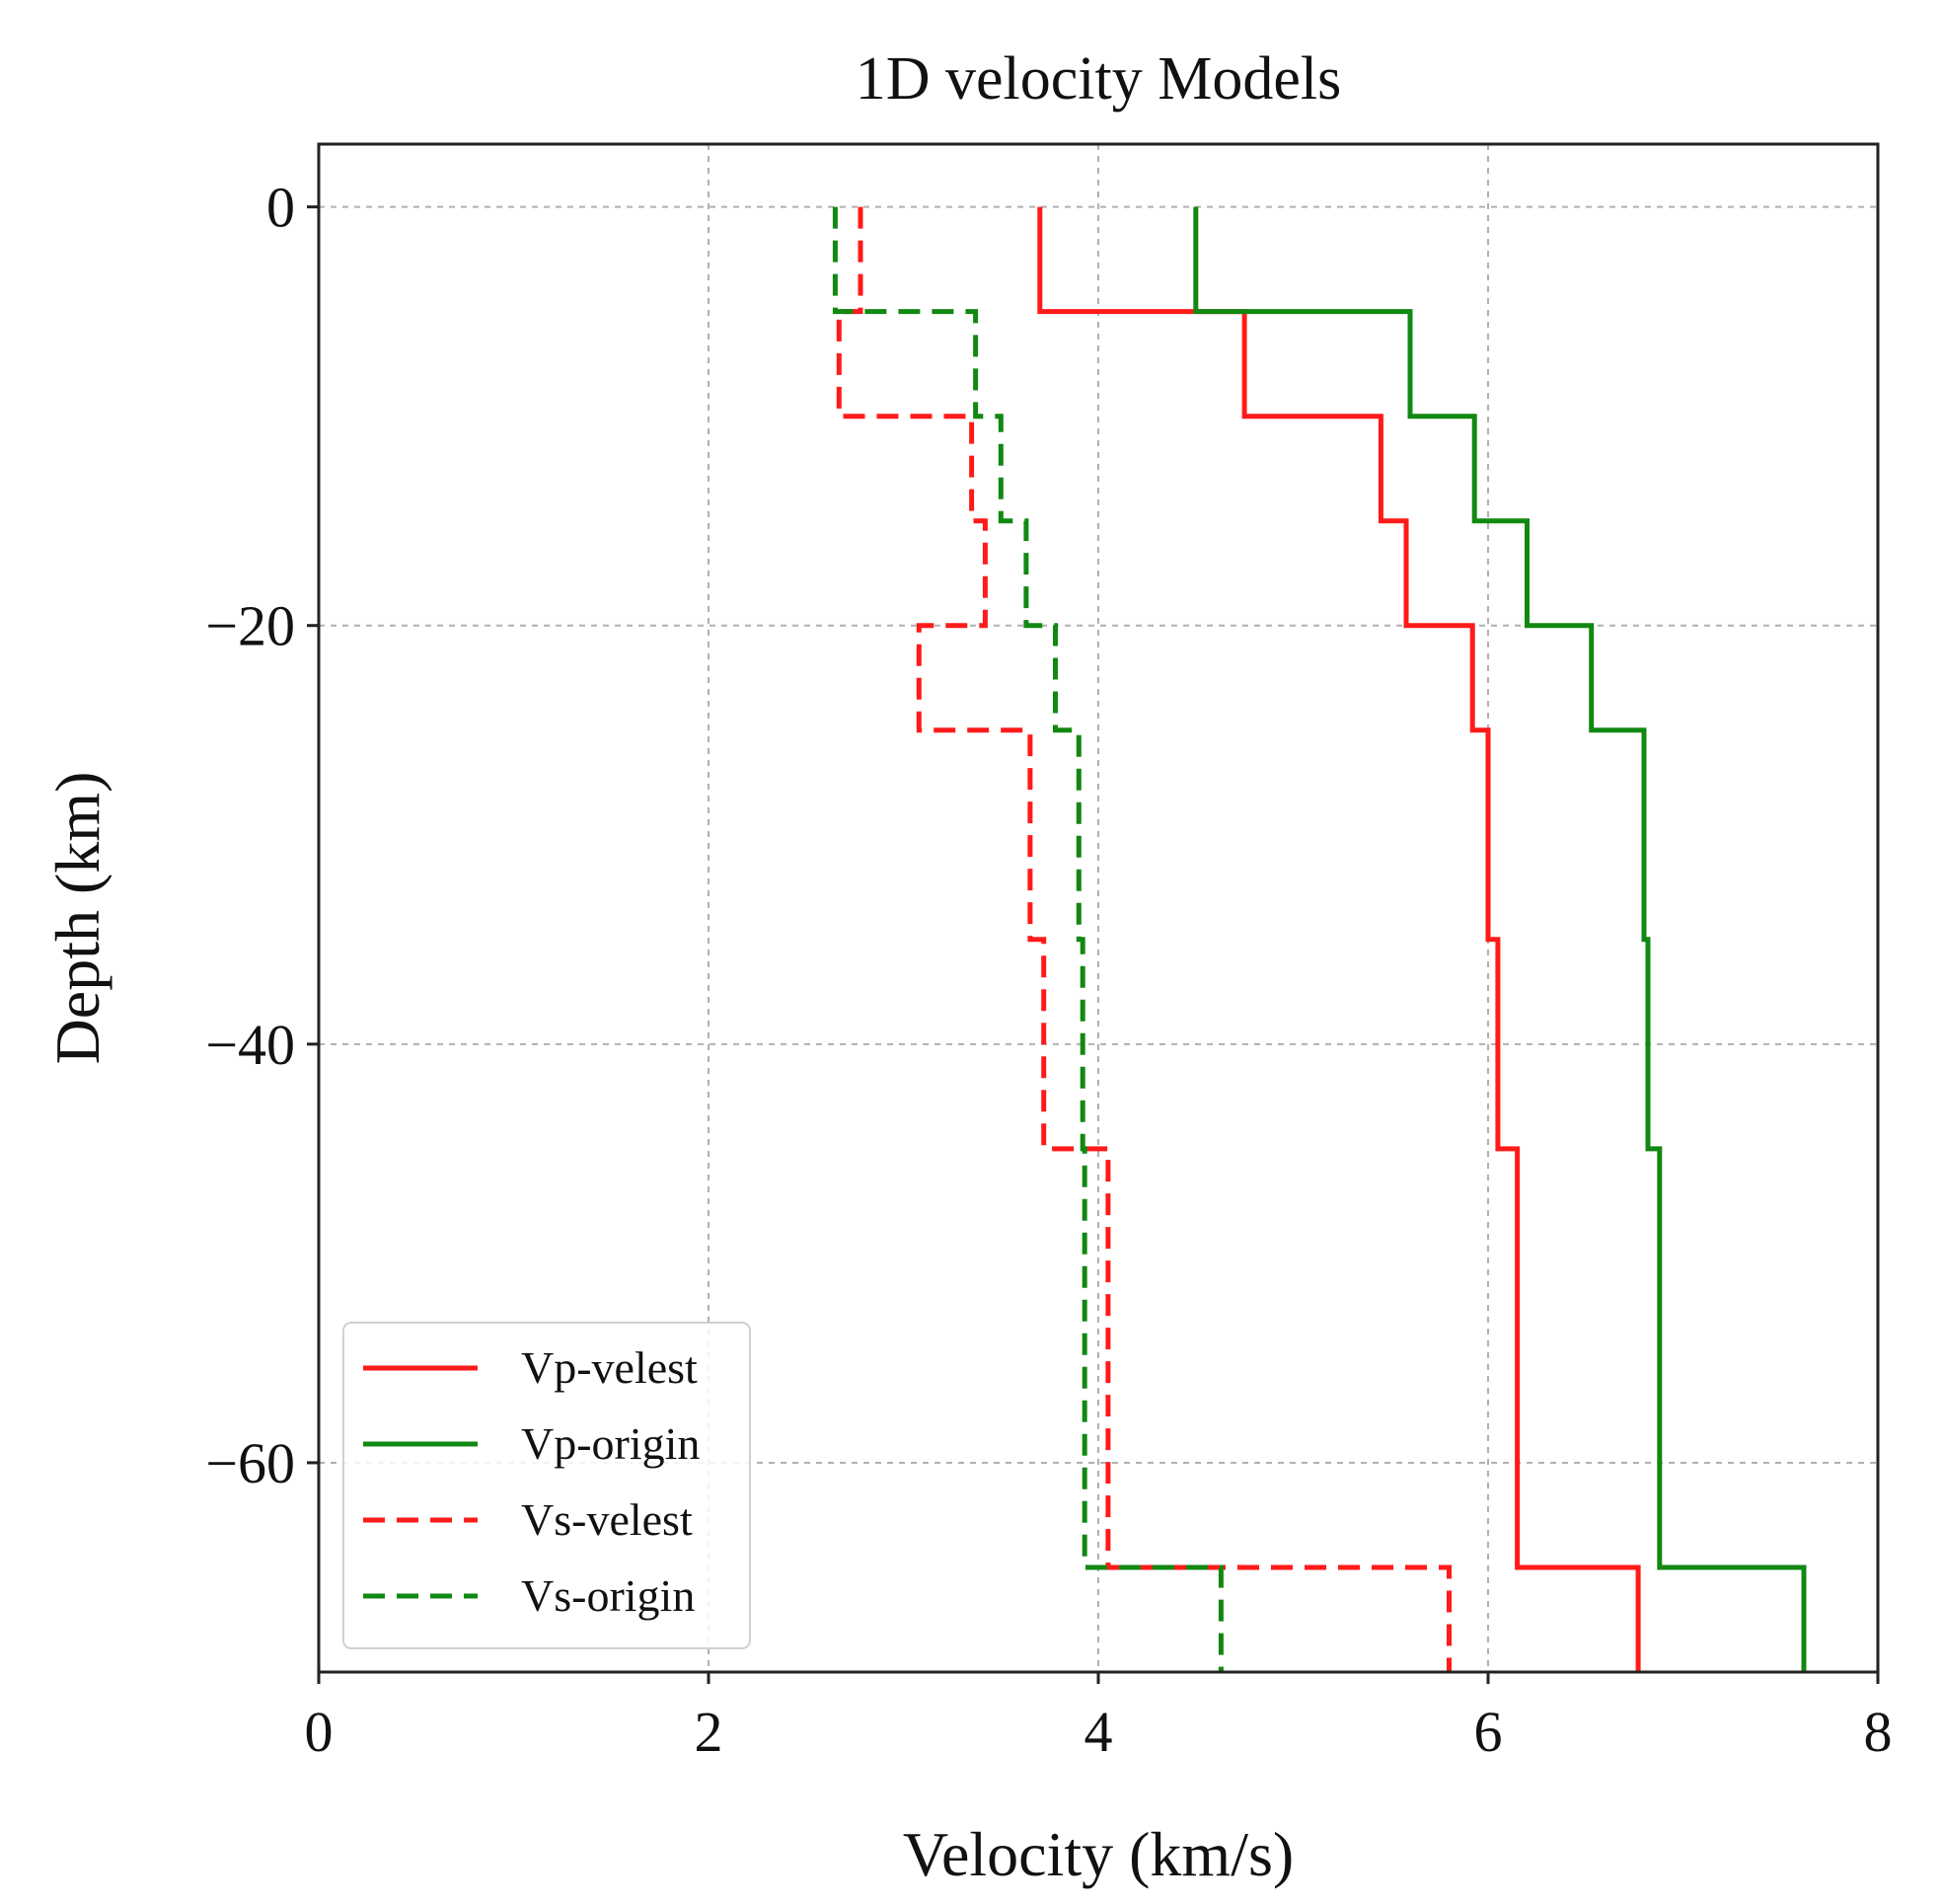 This screenshot has height=1904, width=1943. What do you see at coordinates (709, 1732) in the screenshot?
I see `x-tick-label: 2` at bounding box center [709, 1732].